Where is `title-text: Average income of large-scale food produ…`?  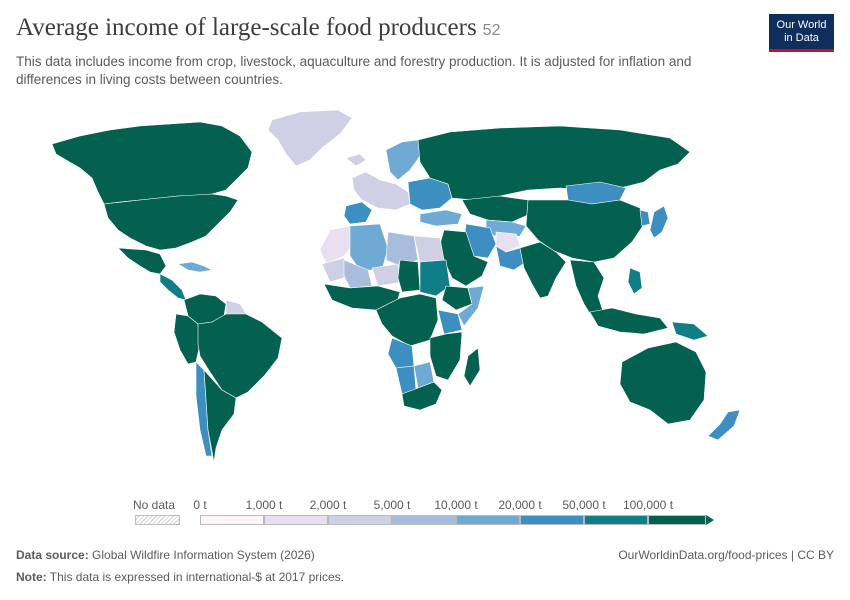 title-text: Average income of large-scale food produ… is located at coordinates (246, 27).